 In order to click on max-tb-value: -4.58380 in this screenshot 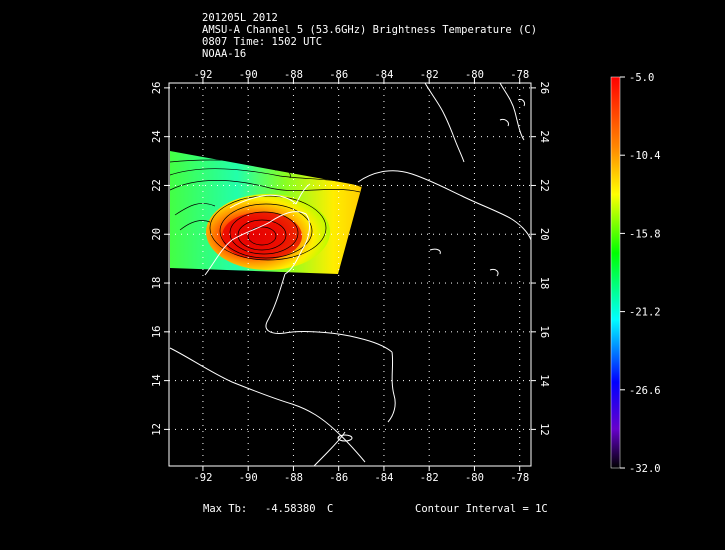, I will do `click(290, 509)`.